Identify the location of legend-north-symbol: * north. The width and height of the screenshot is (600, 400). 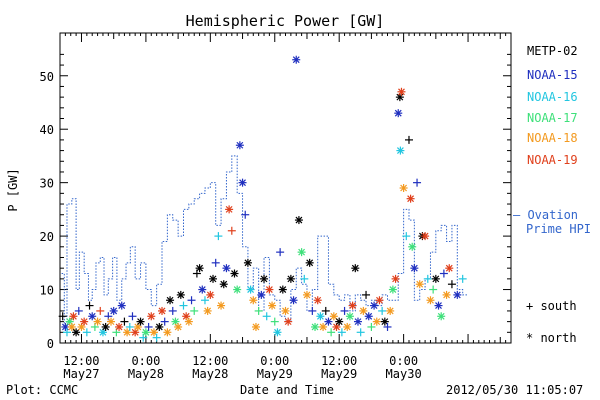
(551, 338).